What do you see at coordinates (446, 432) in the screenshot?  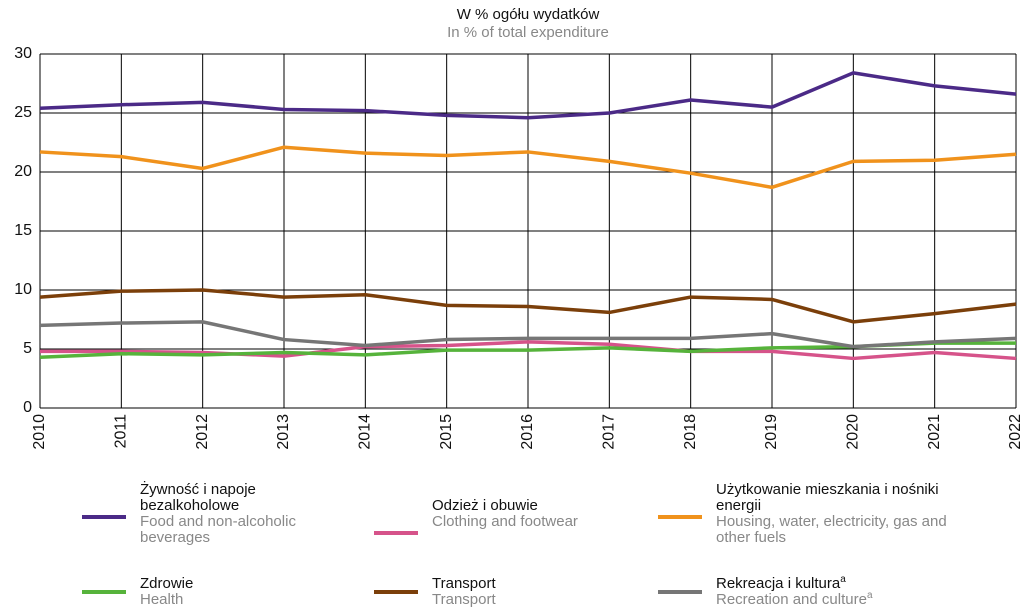 I see `x-tick-label: 2015` at bounding box center [446, 432].